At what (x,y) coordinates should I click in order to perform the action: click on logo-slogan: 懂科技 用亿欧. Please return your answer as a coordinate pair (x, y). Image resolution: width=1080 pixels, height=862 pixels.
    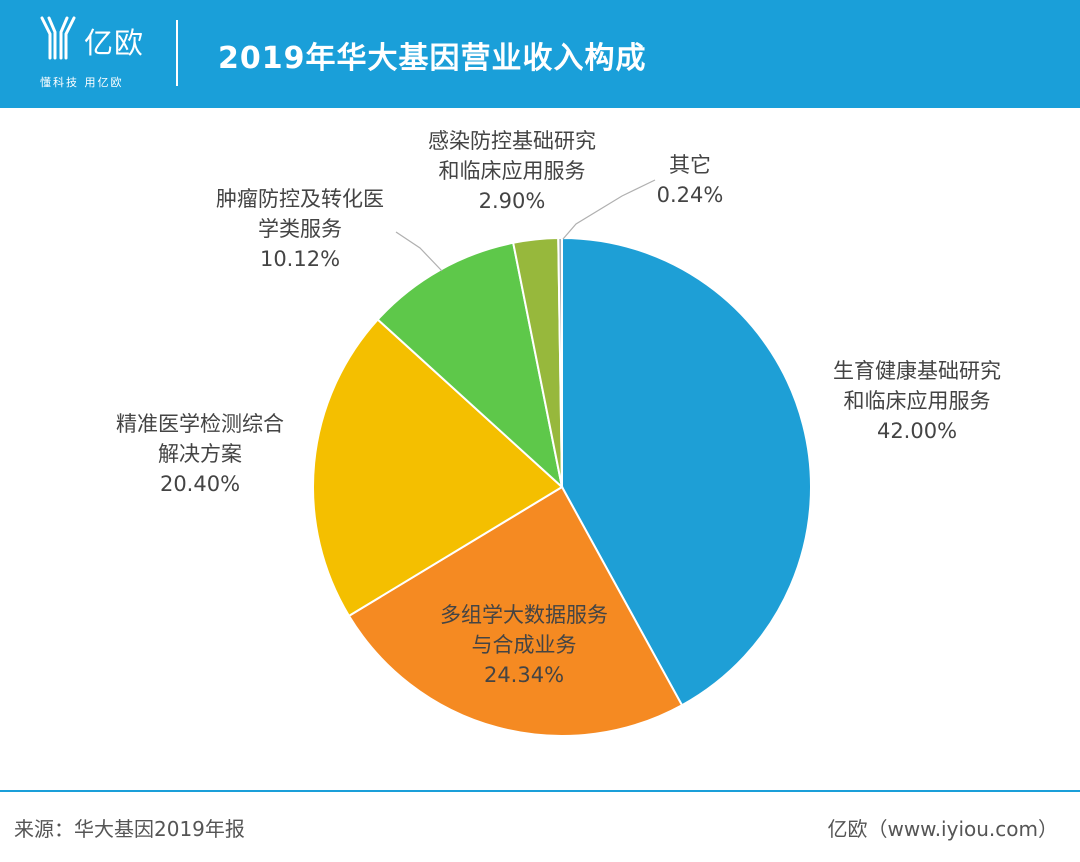
    Looking at the image, I should click on (82, 82).